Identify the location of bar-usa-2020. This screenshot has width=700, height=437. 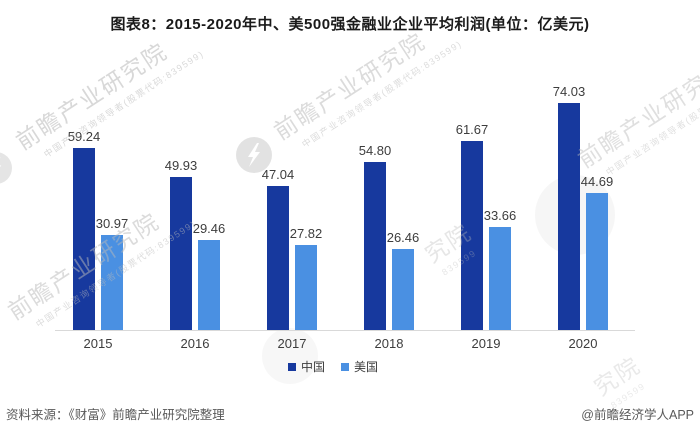
(597, 261).